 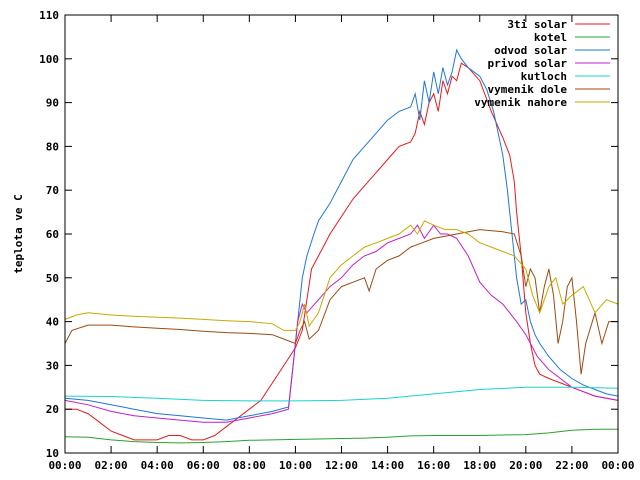 What do you see at coordinates (52, 453) in the screenshot?
I see `y-tick-label: 10` at bounding box center [52, 453].